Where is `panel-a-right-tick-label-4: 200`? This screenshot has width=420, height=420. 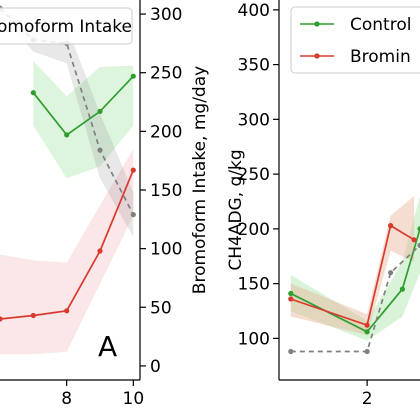 panel-a-right-tick-label-4: 200 is located at coordinates (166, 132).